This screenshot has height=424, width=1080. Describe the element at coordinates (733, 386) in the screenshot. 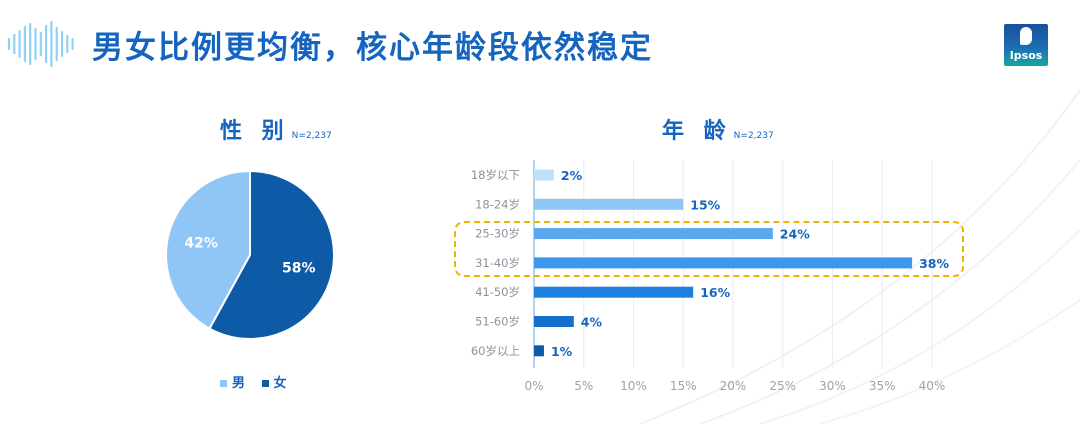

I see `x-tick-label: 20%` at that location.